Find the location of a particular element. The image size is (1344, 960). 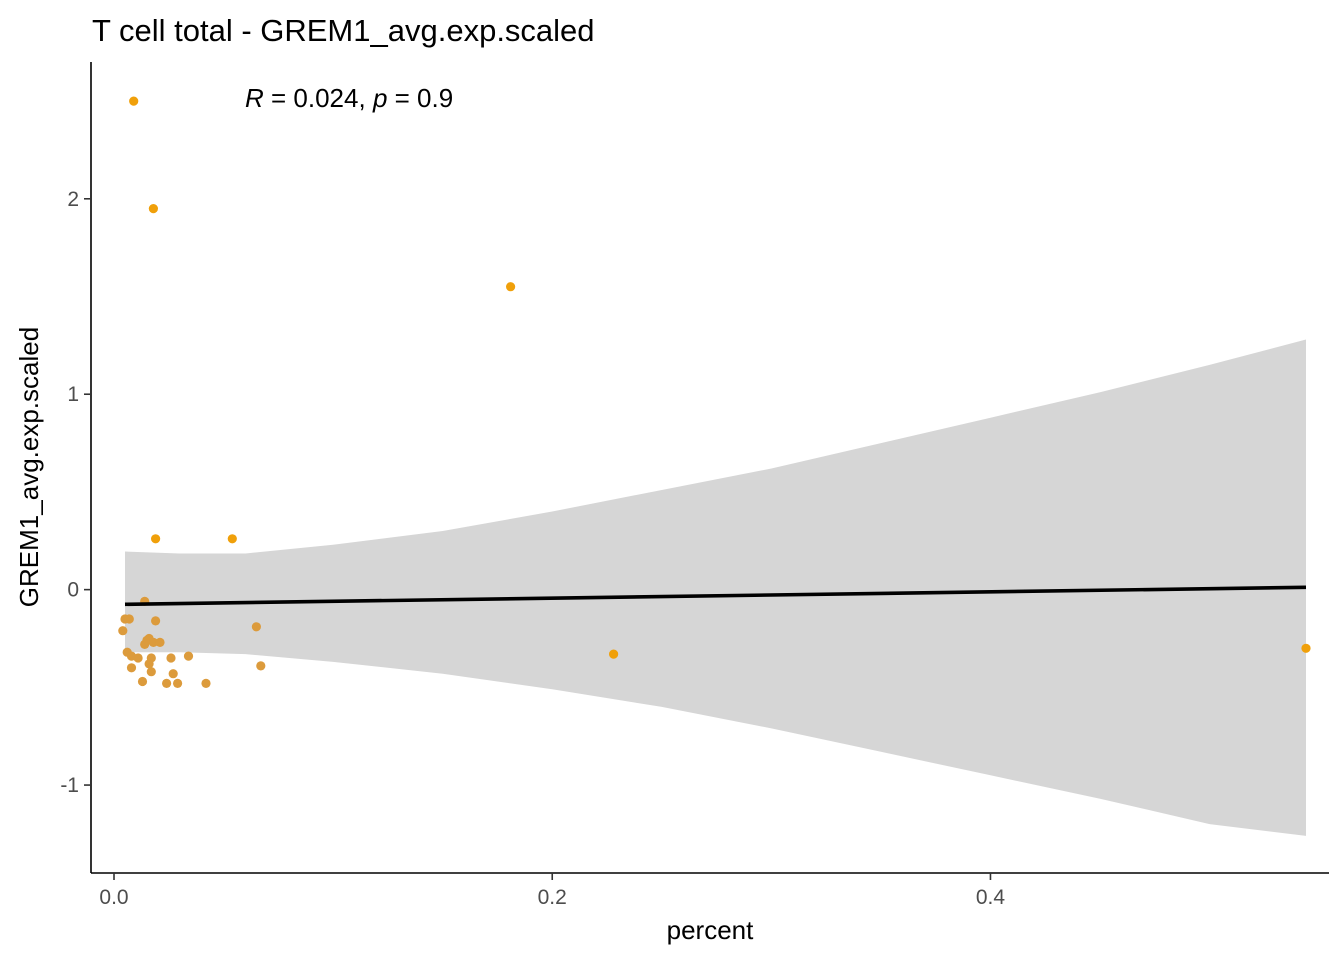

x-axis-ticks: 0.0 0.2 0.4 is located at coordinates (552, 891).